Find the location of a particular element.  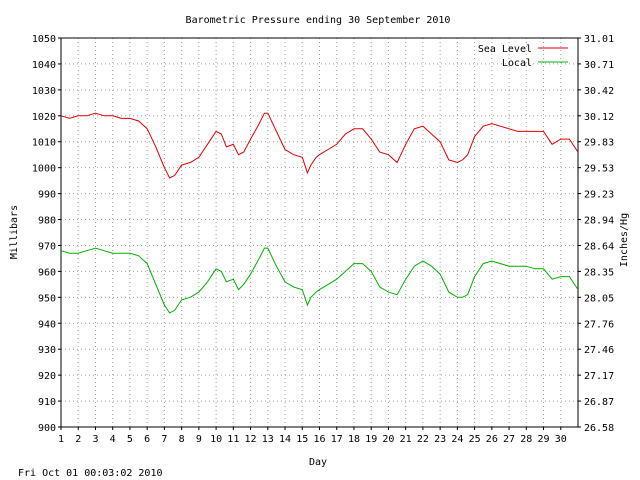

x-tick-label: 27 is located at coordinates (509, 439).